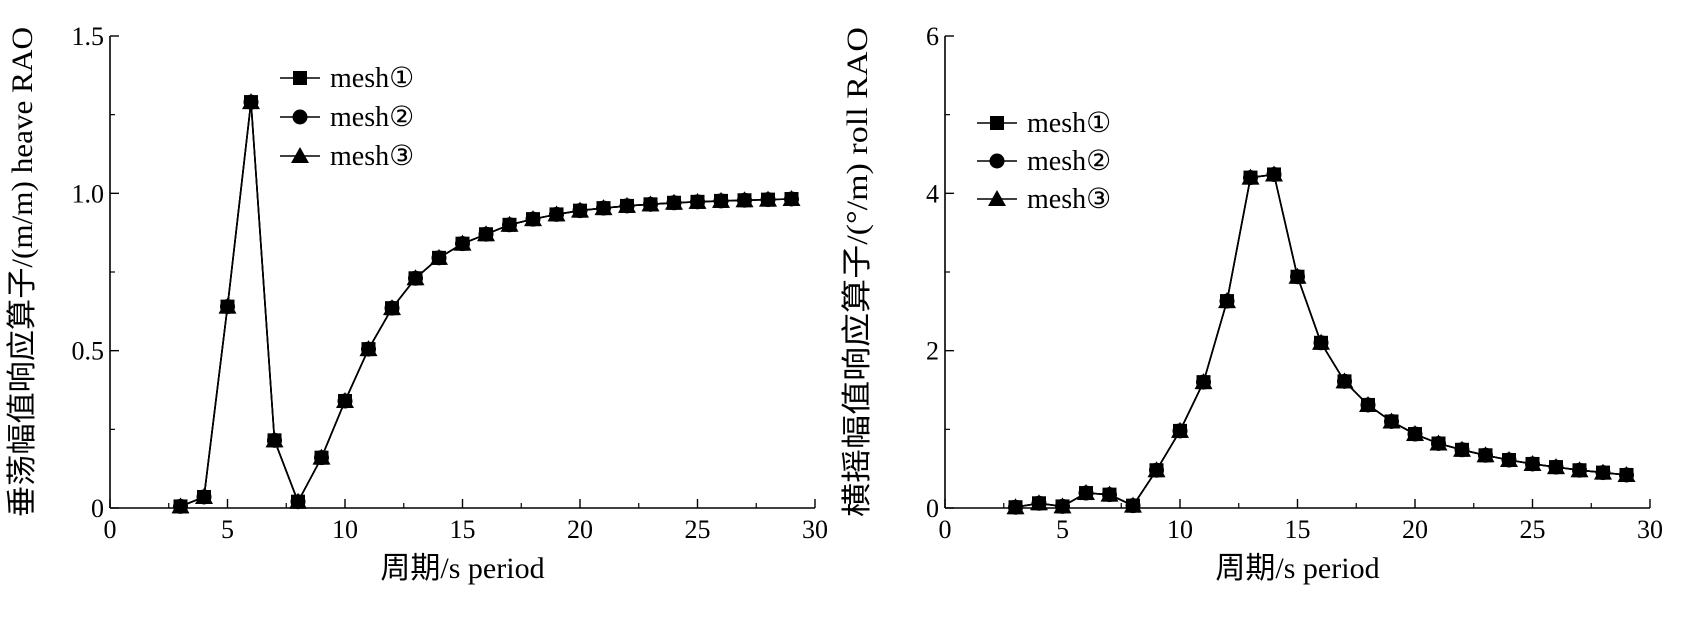 The height and width of the screenshot is (621, 1687). What do you see at coordinates (932, 193) in the screenshot?
I see `y-tick-label: 4` at bounding box center [932, 193].